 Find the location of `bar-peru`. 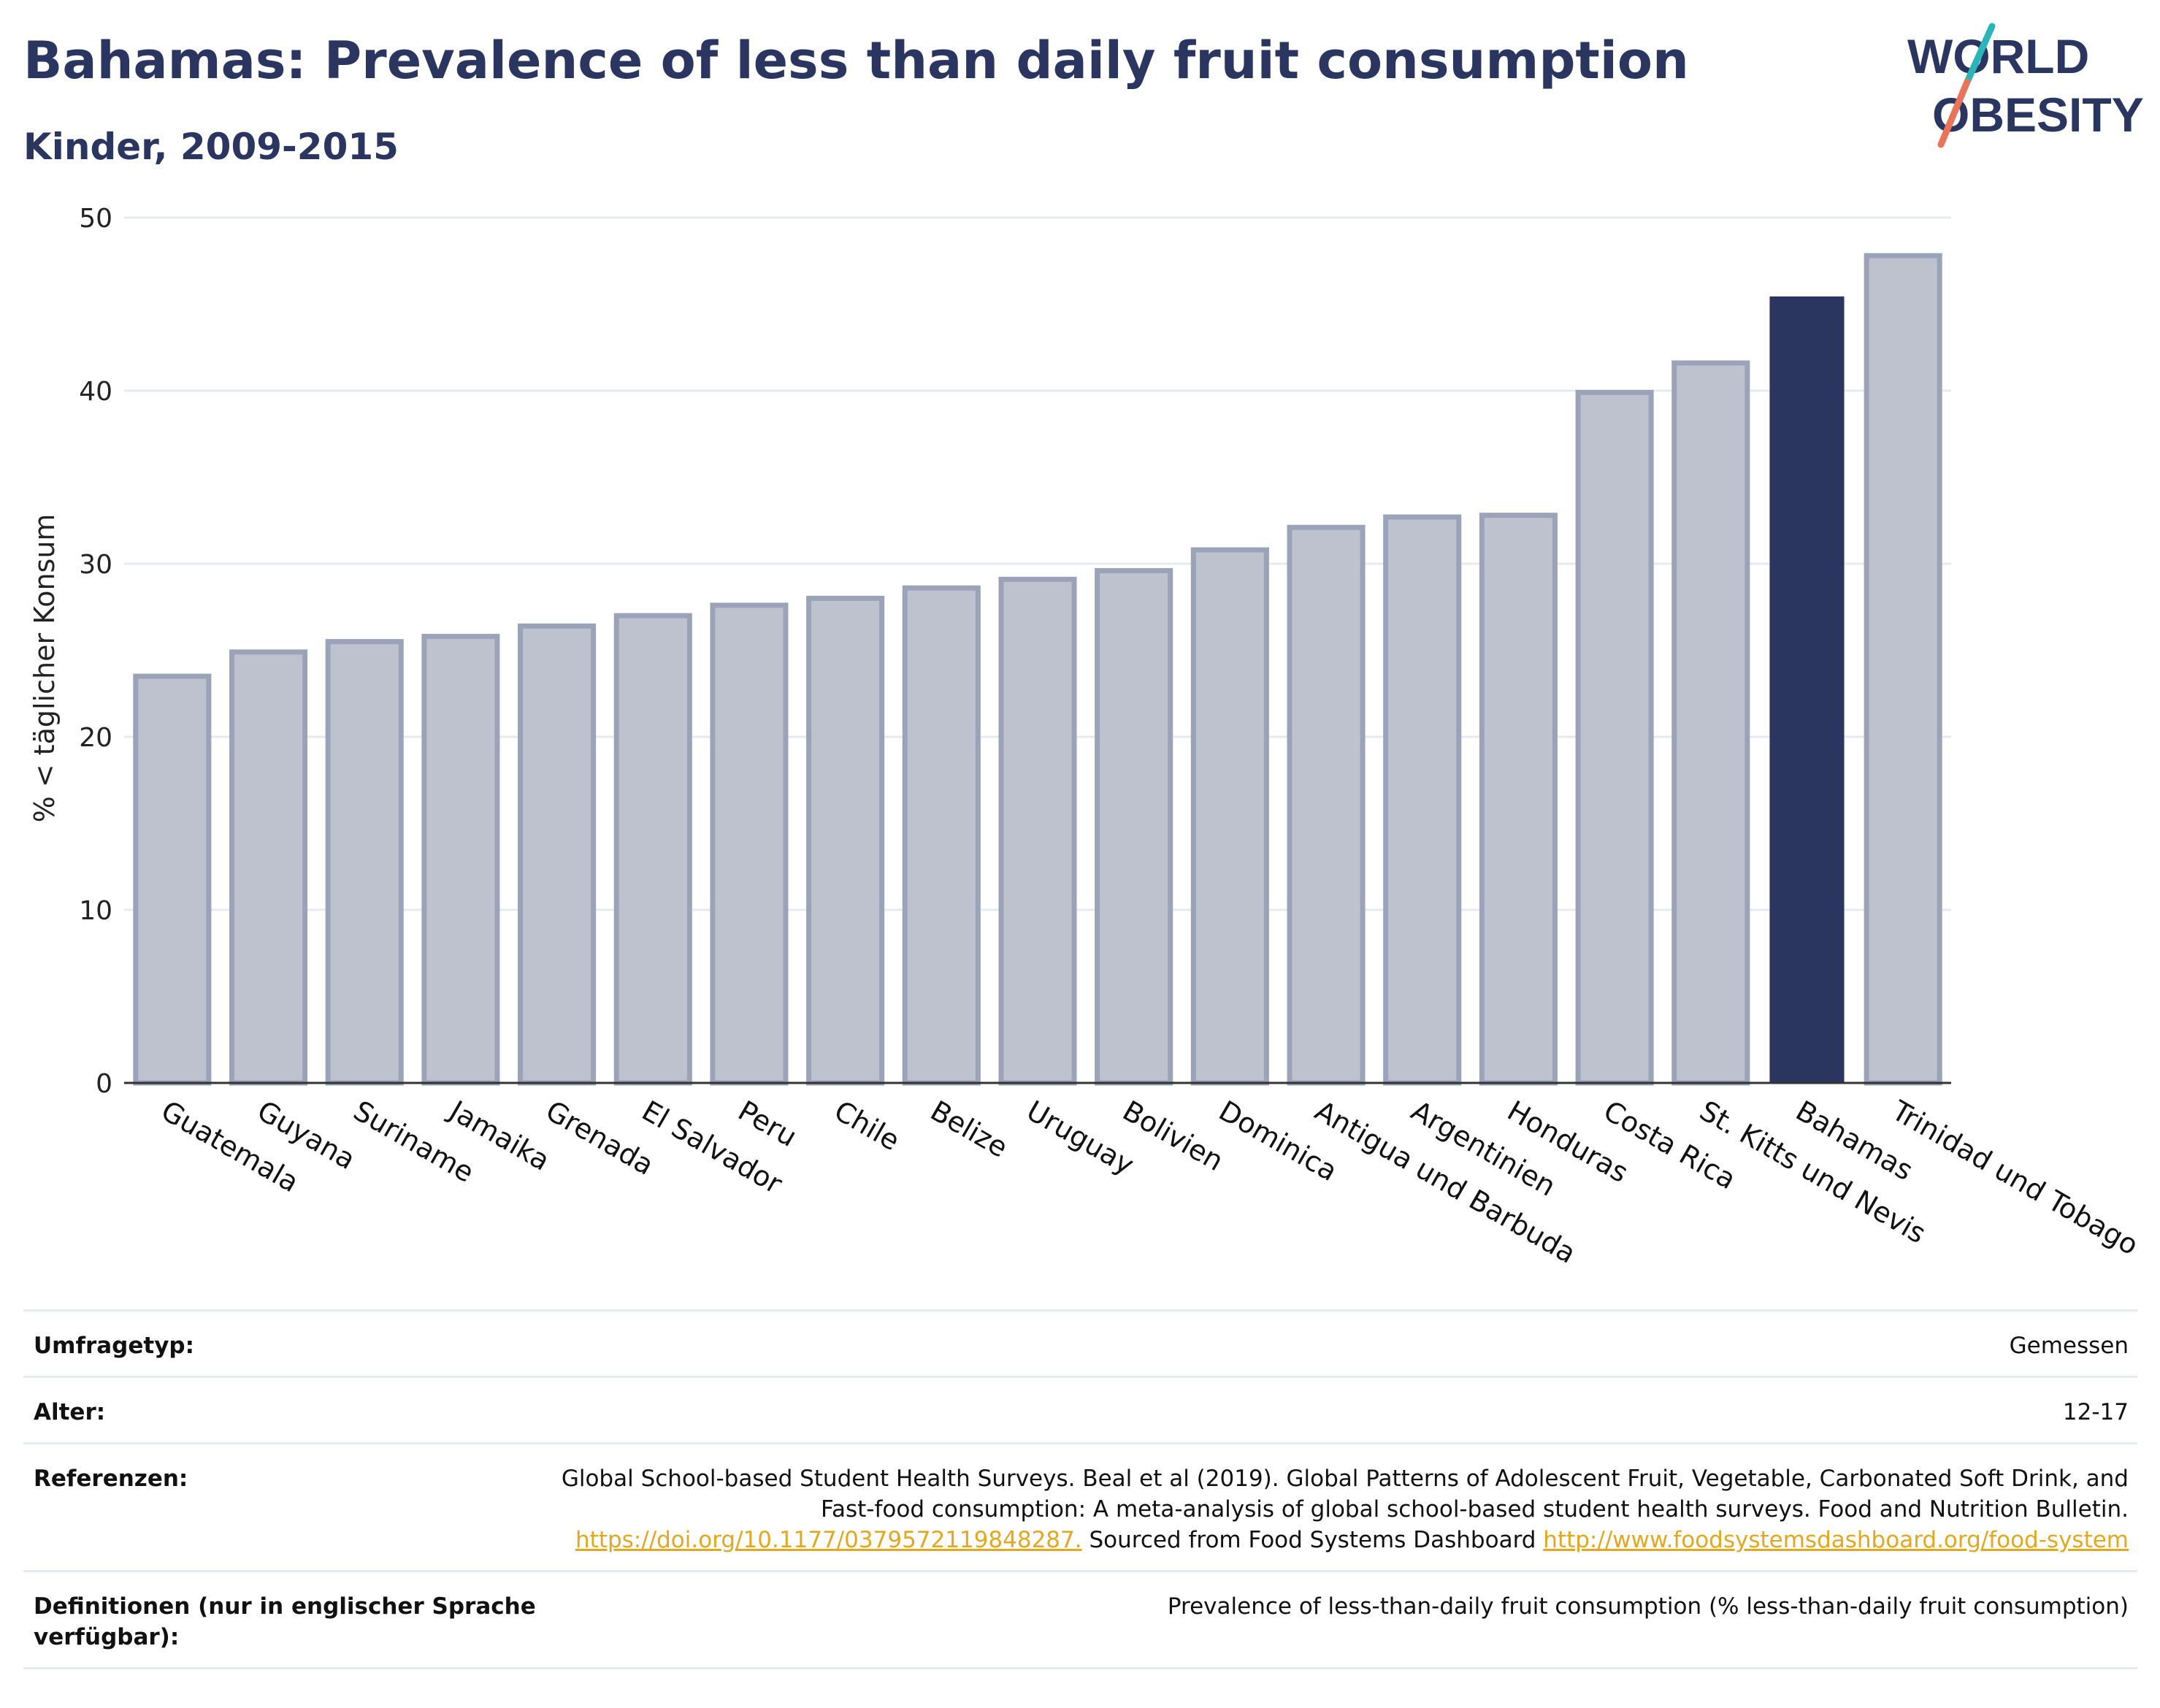

bar-peru is located at coordinates (750, 844).